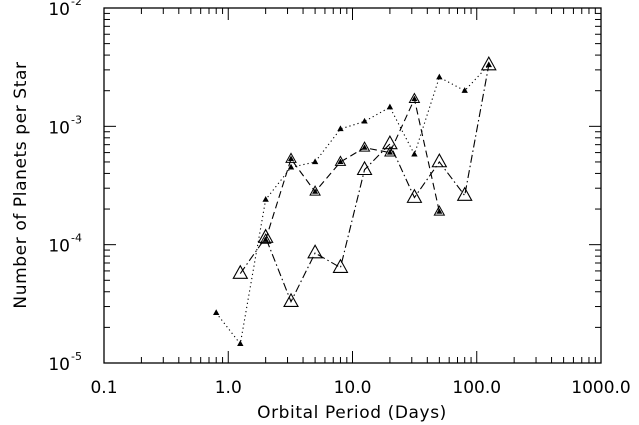  What do you see at coordinates (228, 388) in the screenshot?
I see `x-tick-label: 1.0` at bounding box center [228, 388].